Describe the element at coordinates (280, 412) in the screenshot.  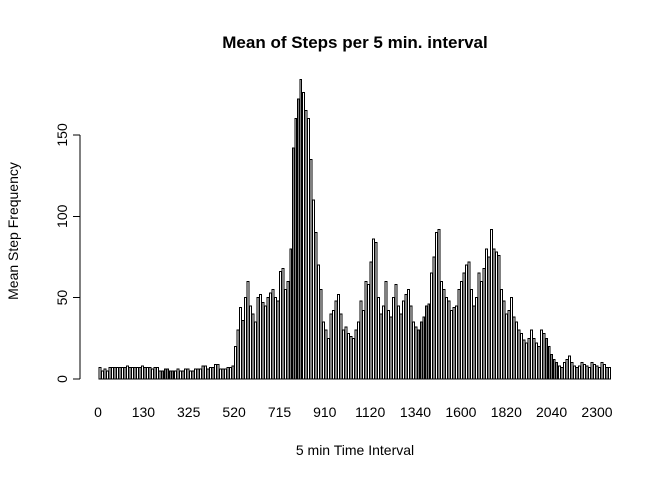
I see `x-tick-label: 715` at that location.